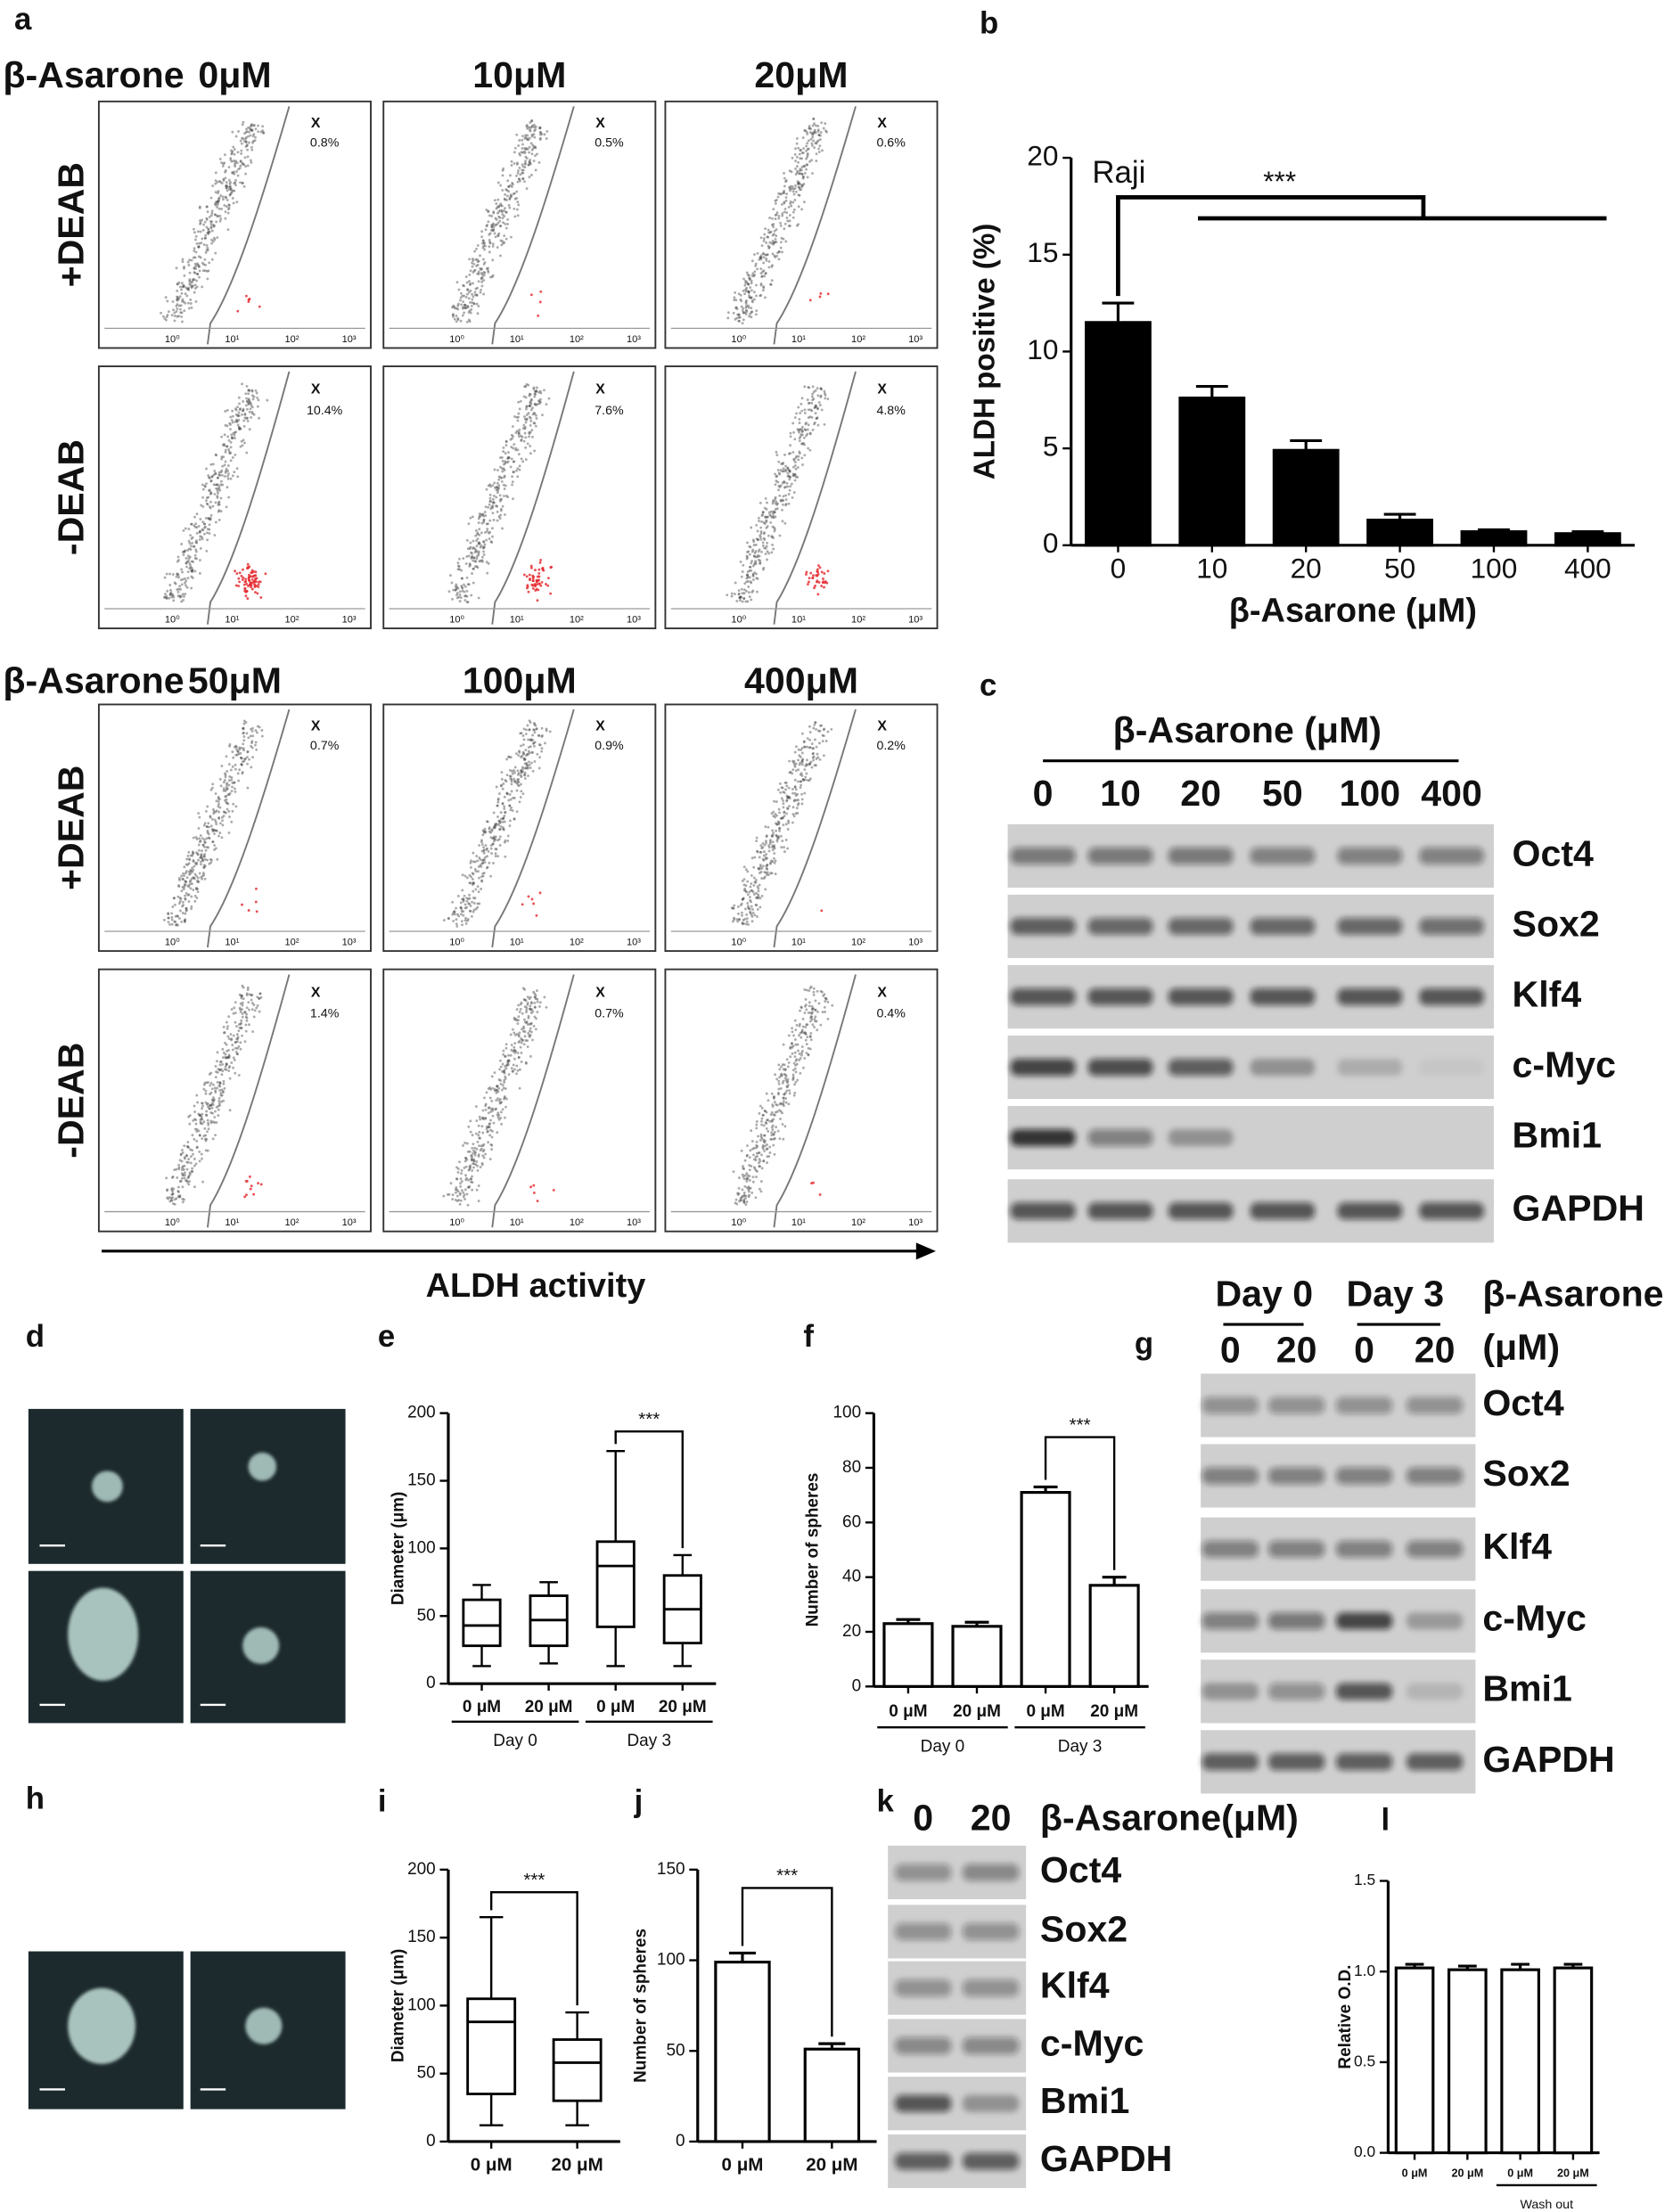 The height and width of the screenshot is (2212, 1673). Describe the element at coordinates (258, 1183) in the screenshot. I see `aldh-dot` at that location.